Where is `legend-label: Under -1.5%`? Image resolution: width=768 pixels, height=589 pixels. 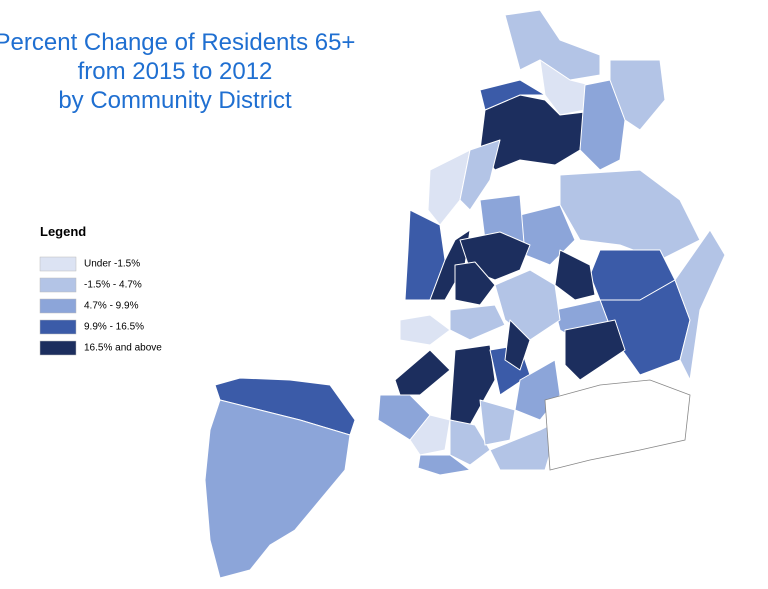
legend-label: Under -1.5% is located at coordinates (112, 264).